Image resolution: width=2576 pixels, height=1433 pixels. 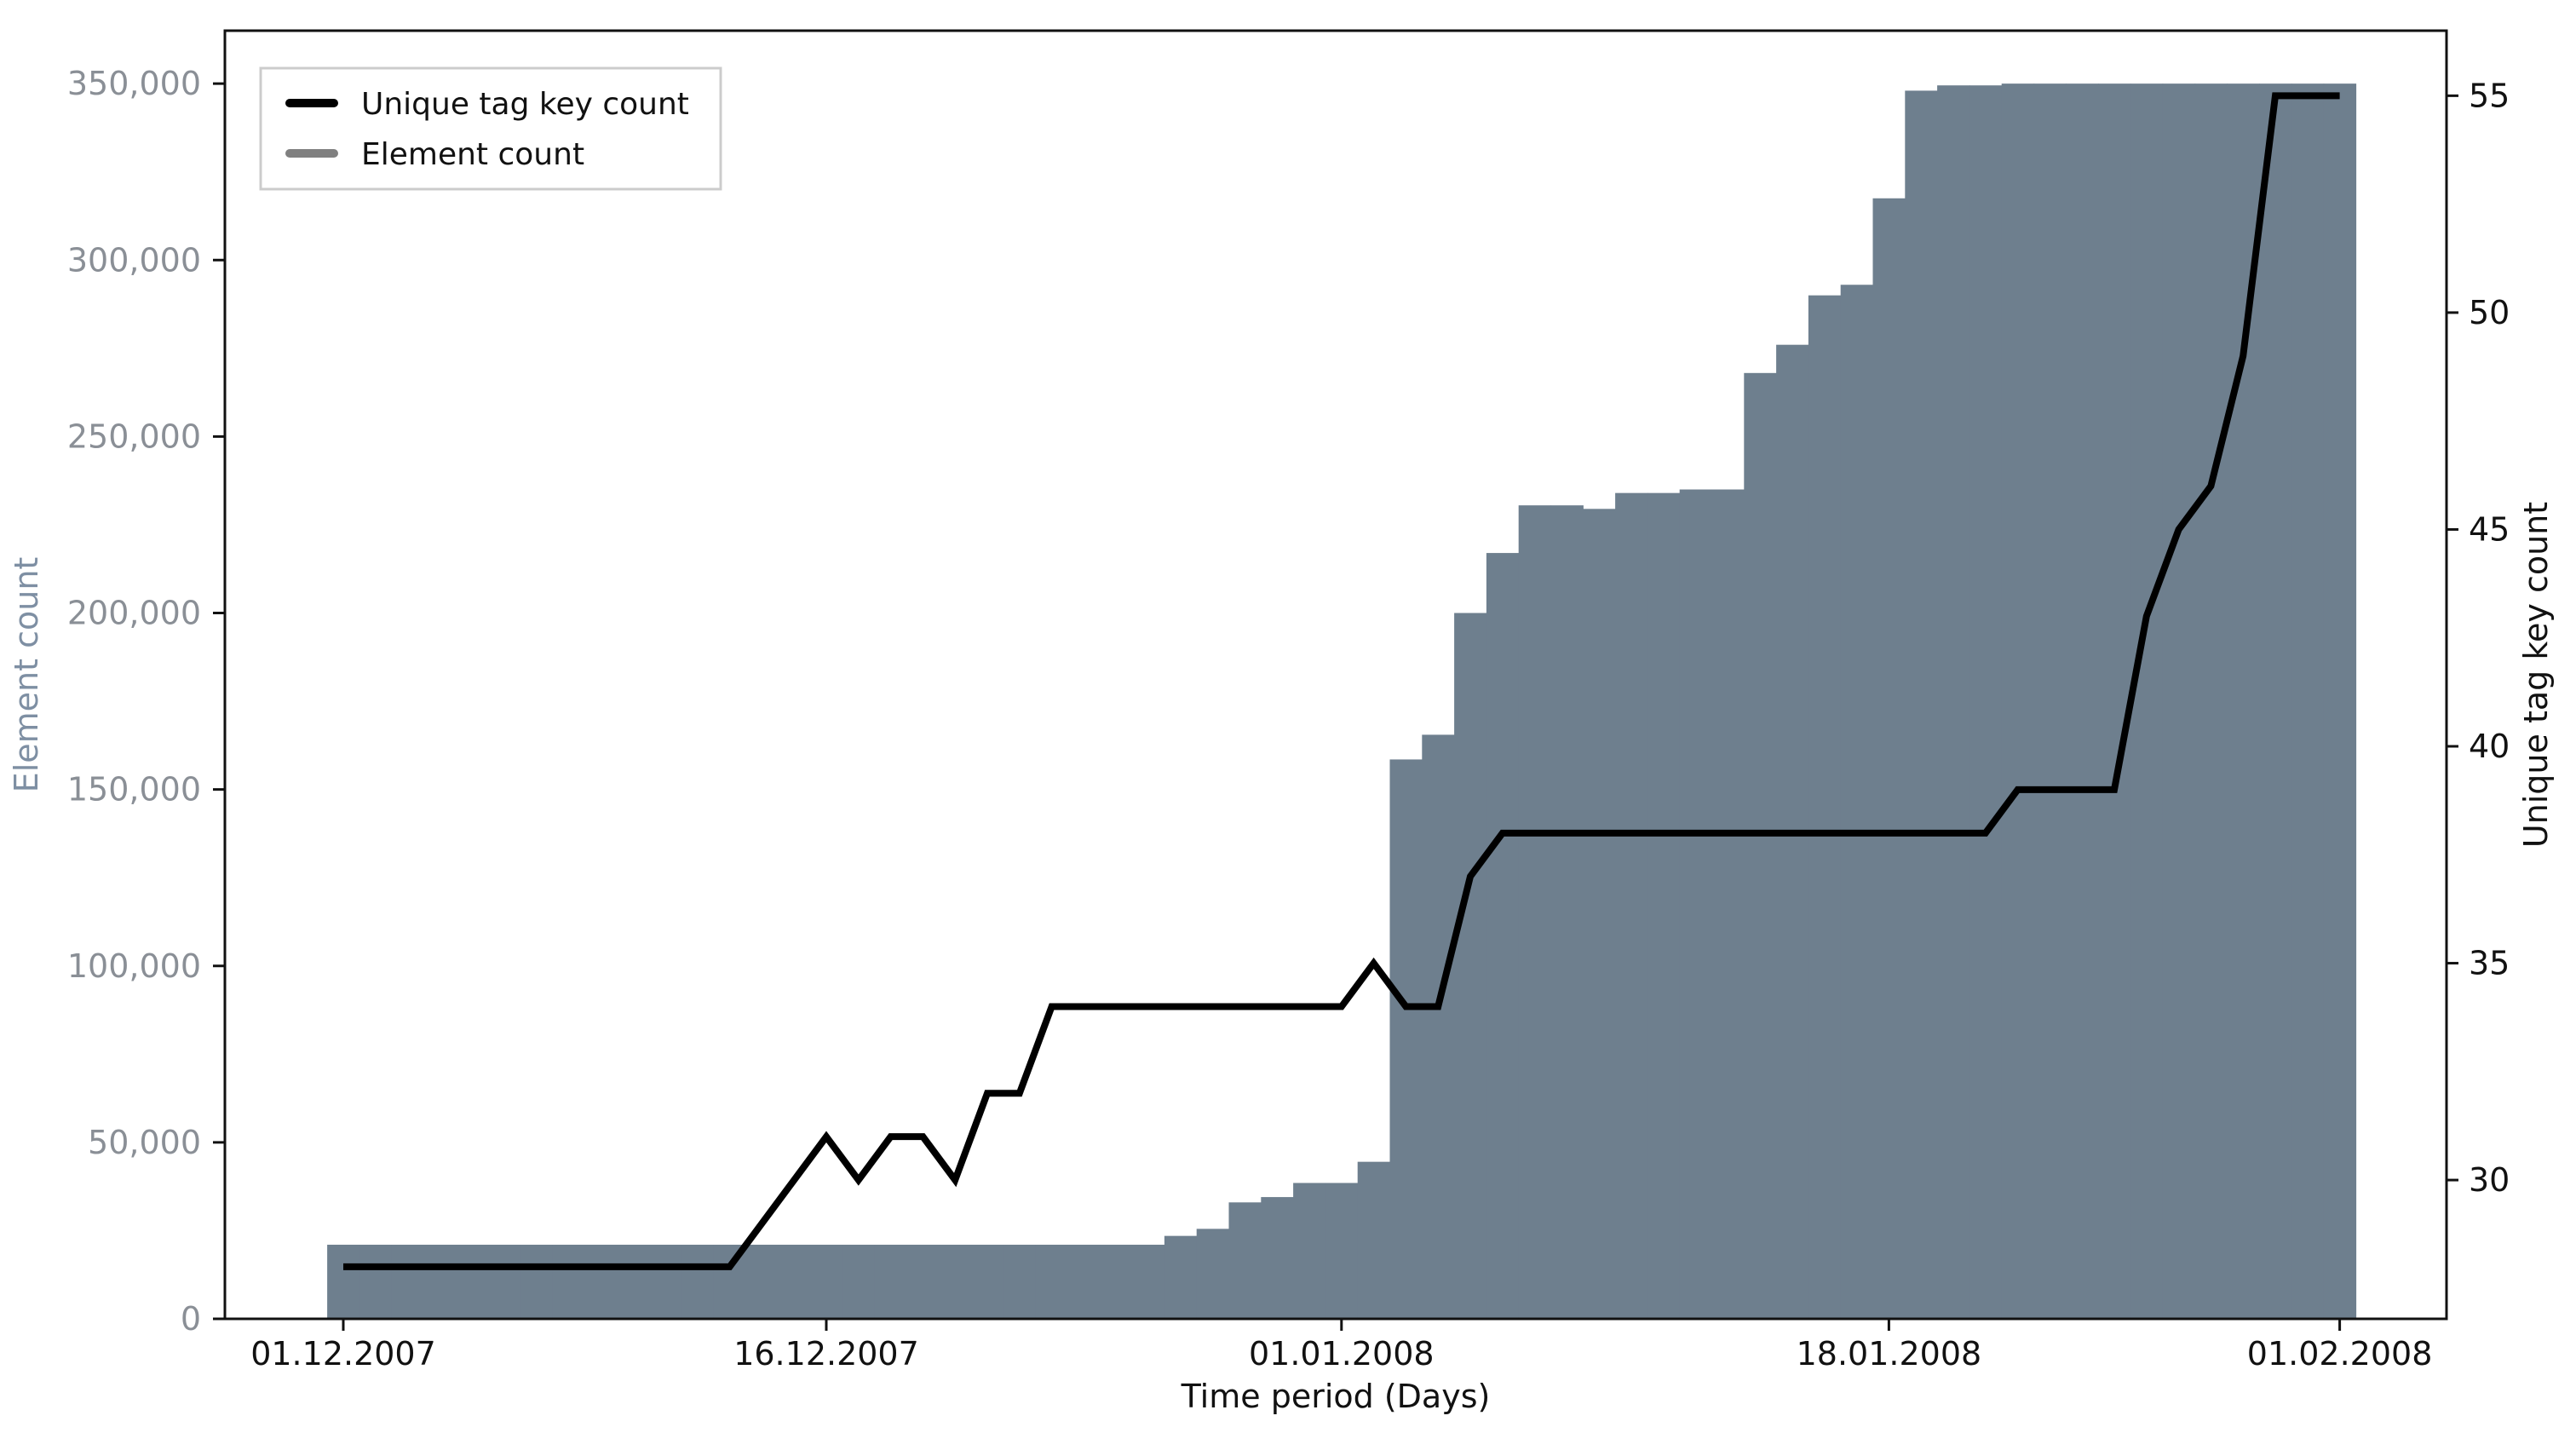 I want to click on y-right-tick-label: 35, so click(x=2489, y=964).